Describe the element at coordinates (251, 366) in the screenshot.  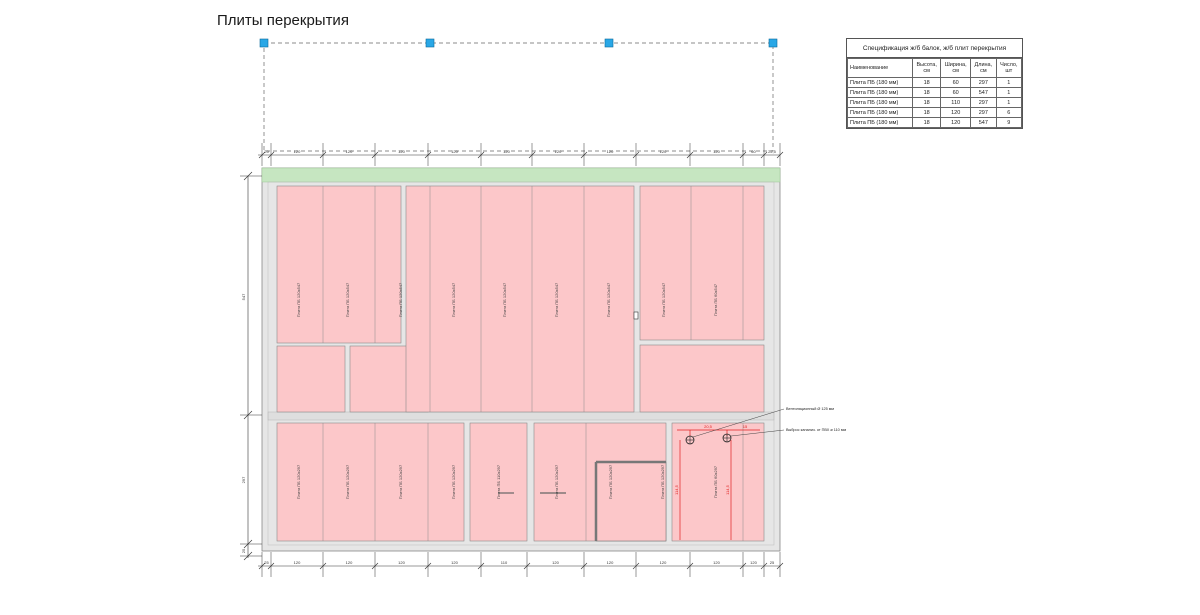
I see `left-dimension-chain` at that location.